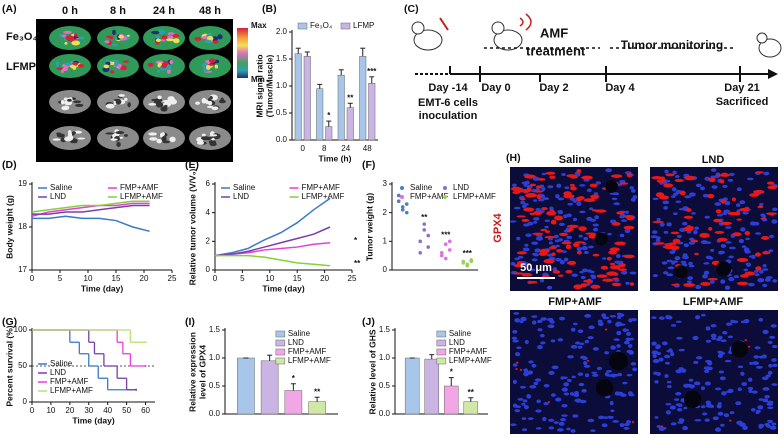  What do you see at coordinates (741, 88) in the screenshot?
I see `day-label: Day 21` at bounding box center [741, 88].